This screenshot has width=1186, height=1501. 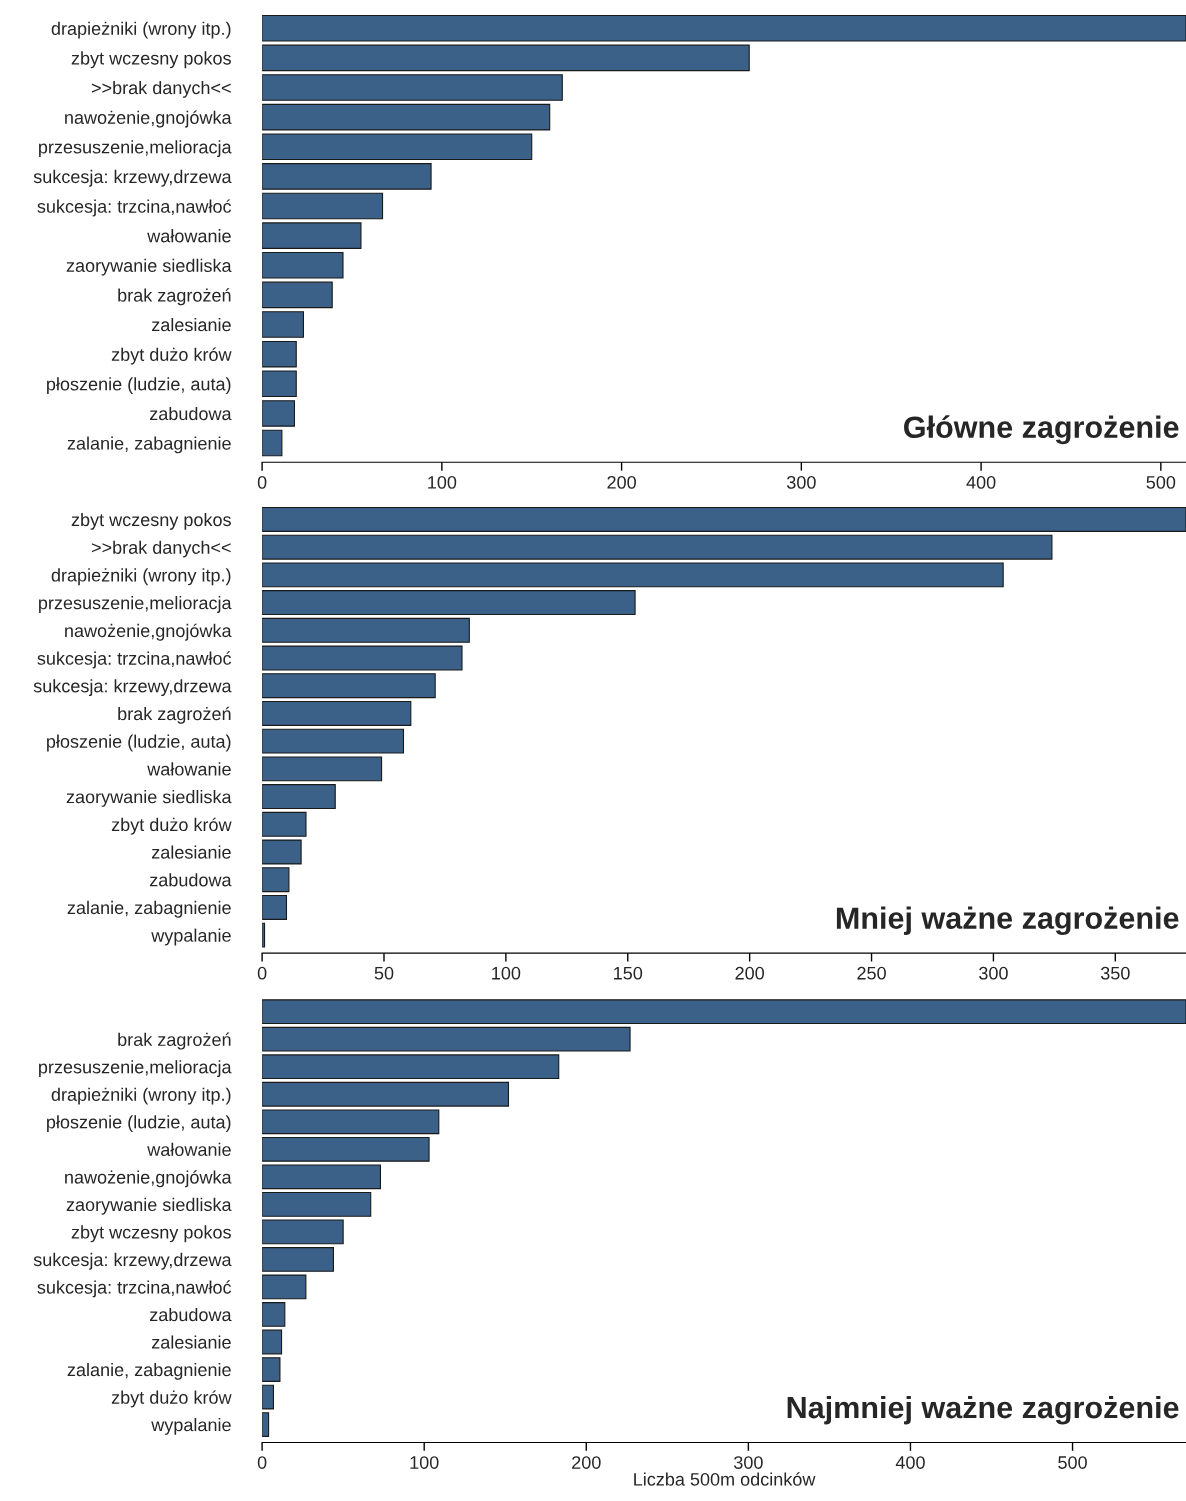 I want to click on x-tick-label: 400, so click(x=981, y=482).